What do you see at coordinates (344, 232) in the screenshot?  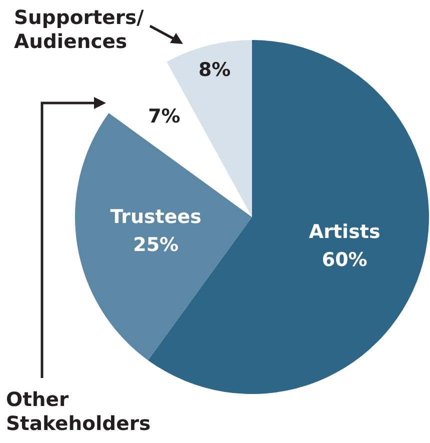 I see `slice-label: Artists` at bounding box center [344, 232].